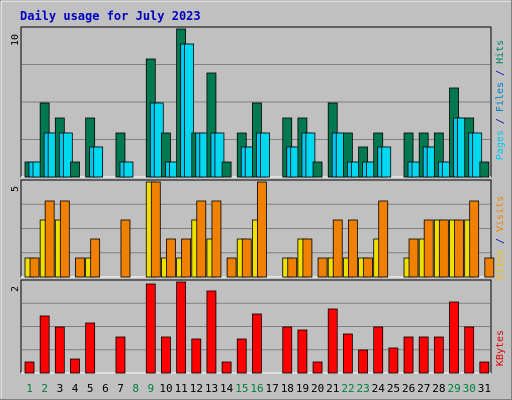 This screenshot has height=400, width=512. Describe the element at coordinates (469, 388) in the screenshot. I see `day-label: 30` at that location.